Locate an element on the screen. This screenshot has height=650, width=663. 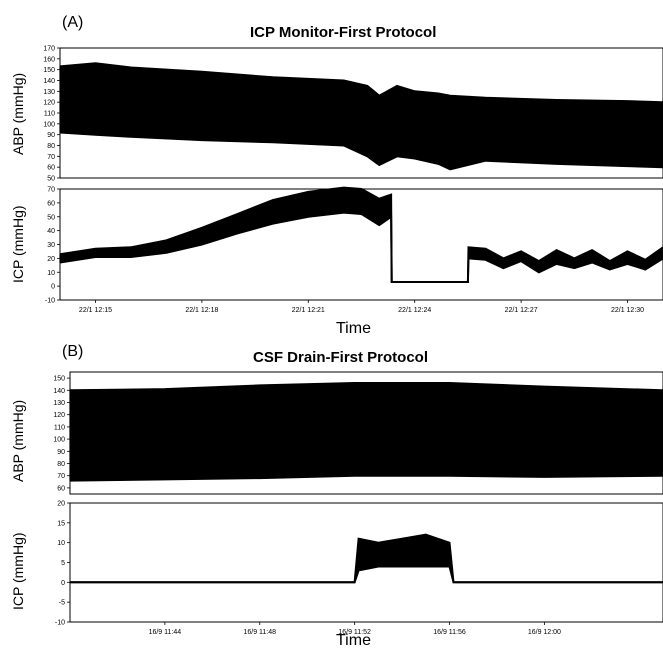
panel-a-letter: (A) is located at coordinates (73, 22).